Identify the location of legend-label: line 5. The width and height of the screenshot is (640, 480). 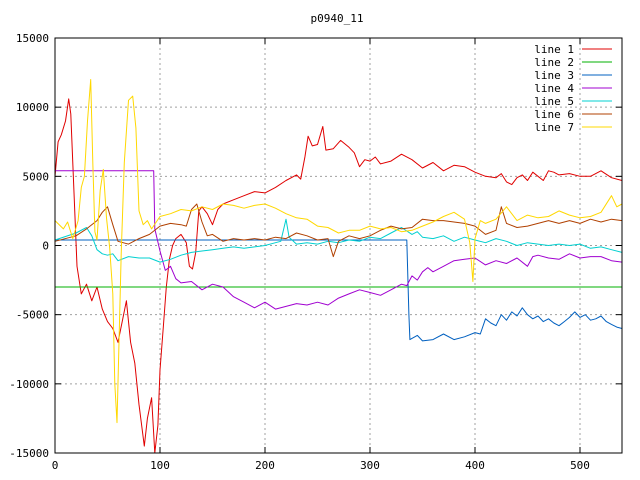
(554, 101).